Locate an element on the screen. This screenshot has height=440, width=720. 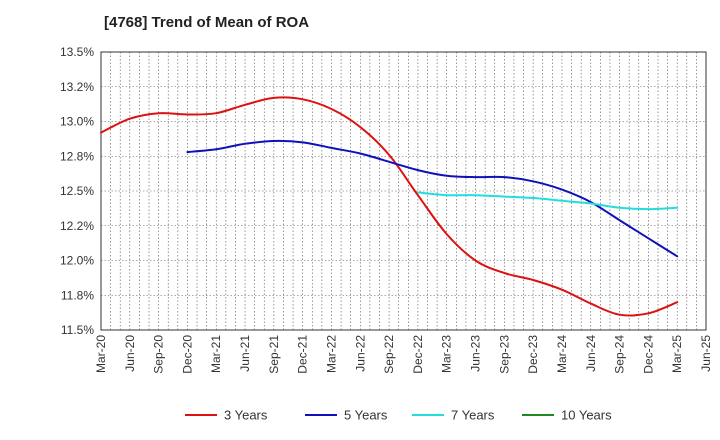
x-tick-label: Dec-20 is located at coordinates (187, 354).